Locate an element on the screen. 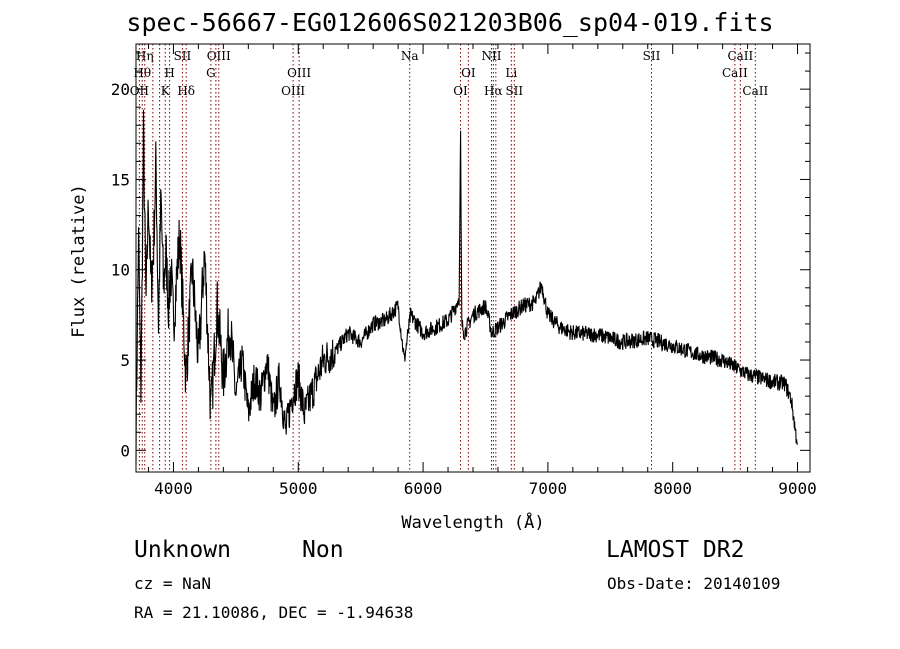 The height and width of the screenshot is (649, 900). y-tick-label-4: 20 is located at coordinates (120, 89).